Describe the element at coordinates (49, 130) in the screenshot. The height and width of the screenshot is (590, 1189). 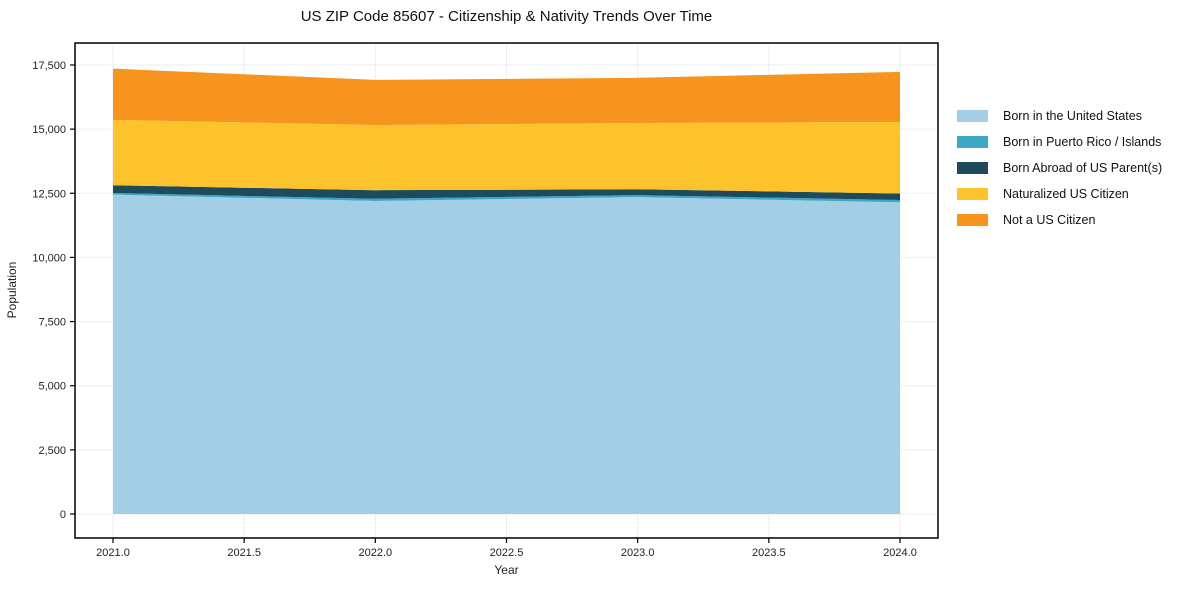
I see `y-tick-label: 15,000` at that location.